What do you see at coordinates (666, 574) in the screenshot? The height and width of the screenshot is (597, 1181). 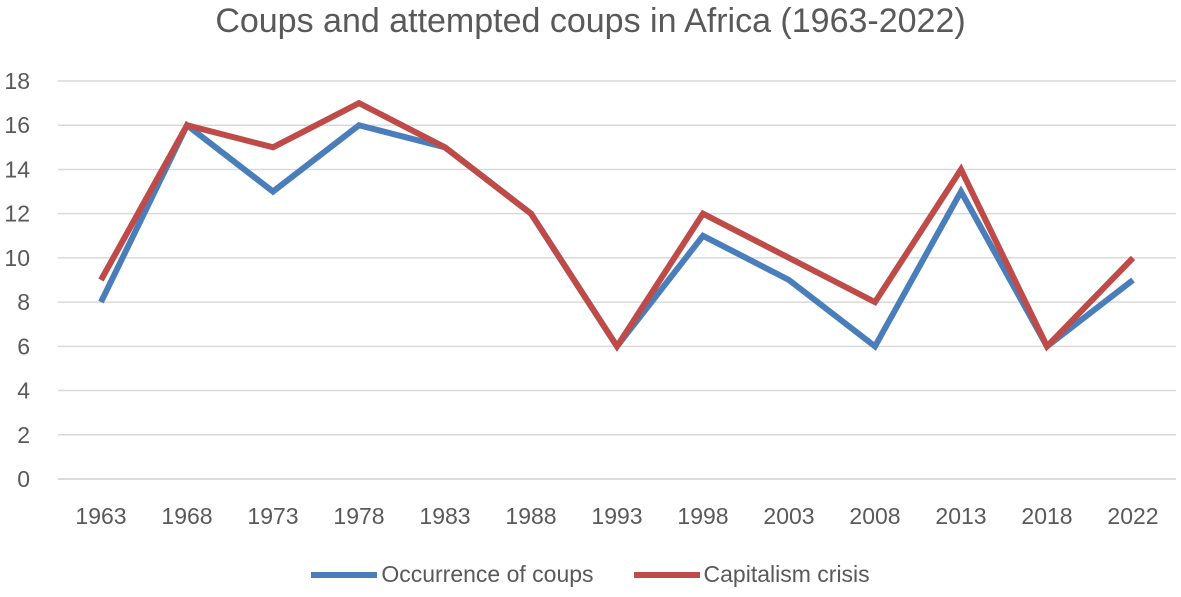 I see `legend-swatch-capitalism-crisis` at bounding box center [666, 574].